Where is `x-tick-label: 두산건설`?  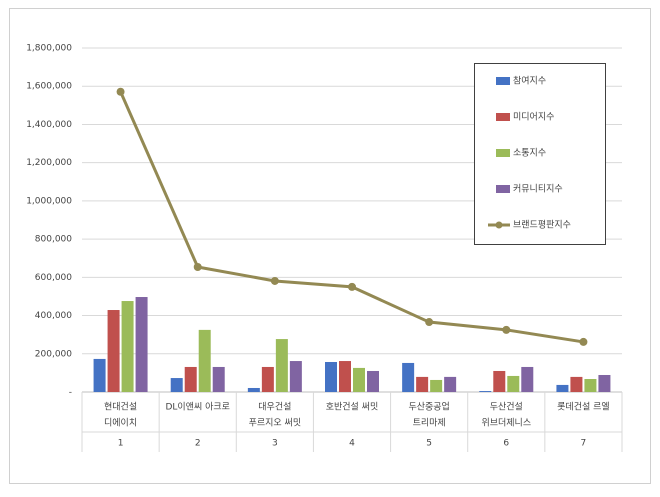 x-tick-label: 두산건설 is located at coordinates (506, 407).